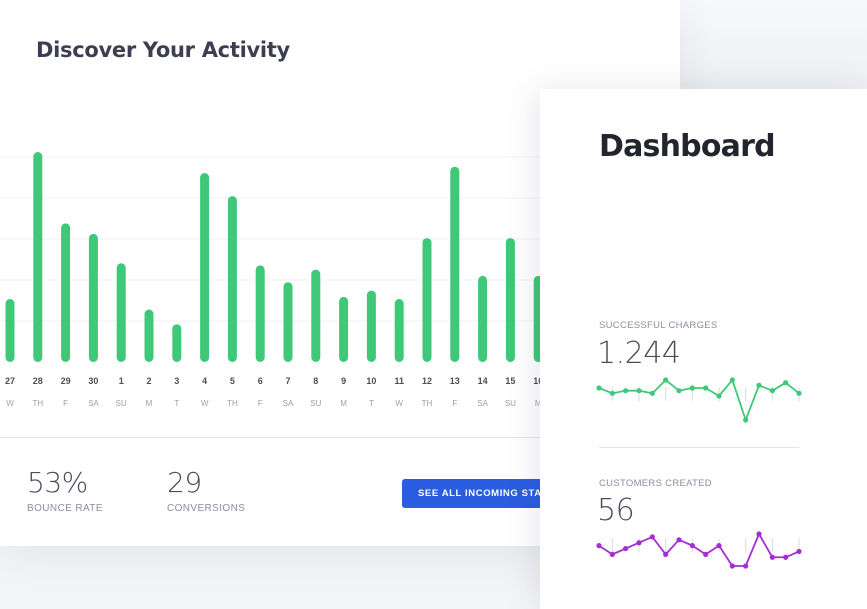  What do you see at coordinates (206, 490) in the screenshot?
I see `conversions-stat: 29 CONVERSIONS` at bounding box center [206, 490].